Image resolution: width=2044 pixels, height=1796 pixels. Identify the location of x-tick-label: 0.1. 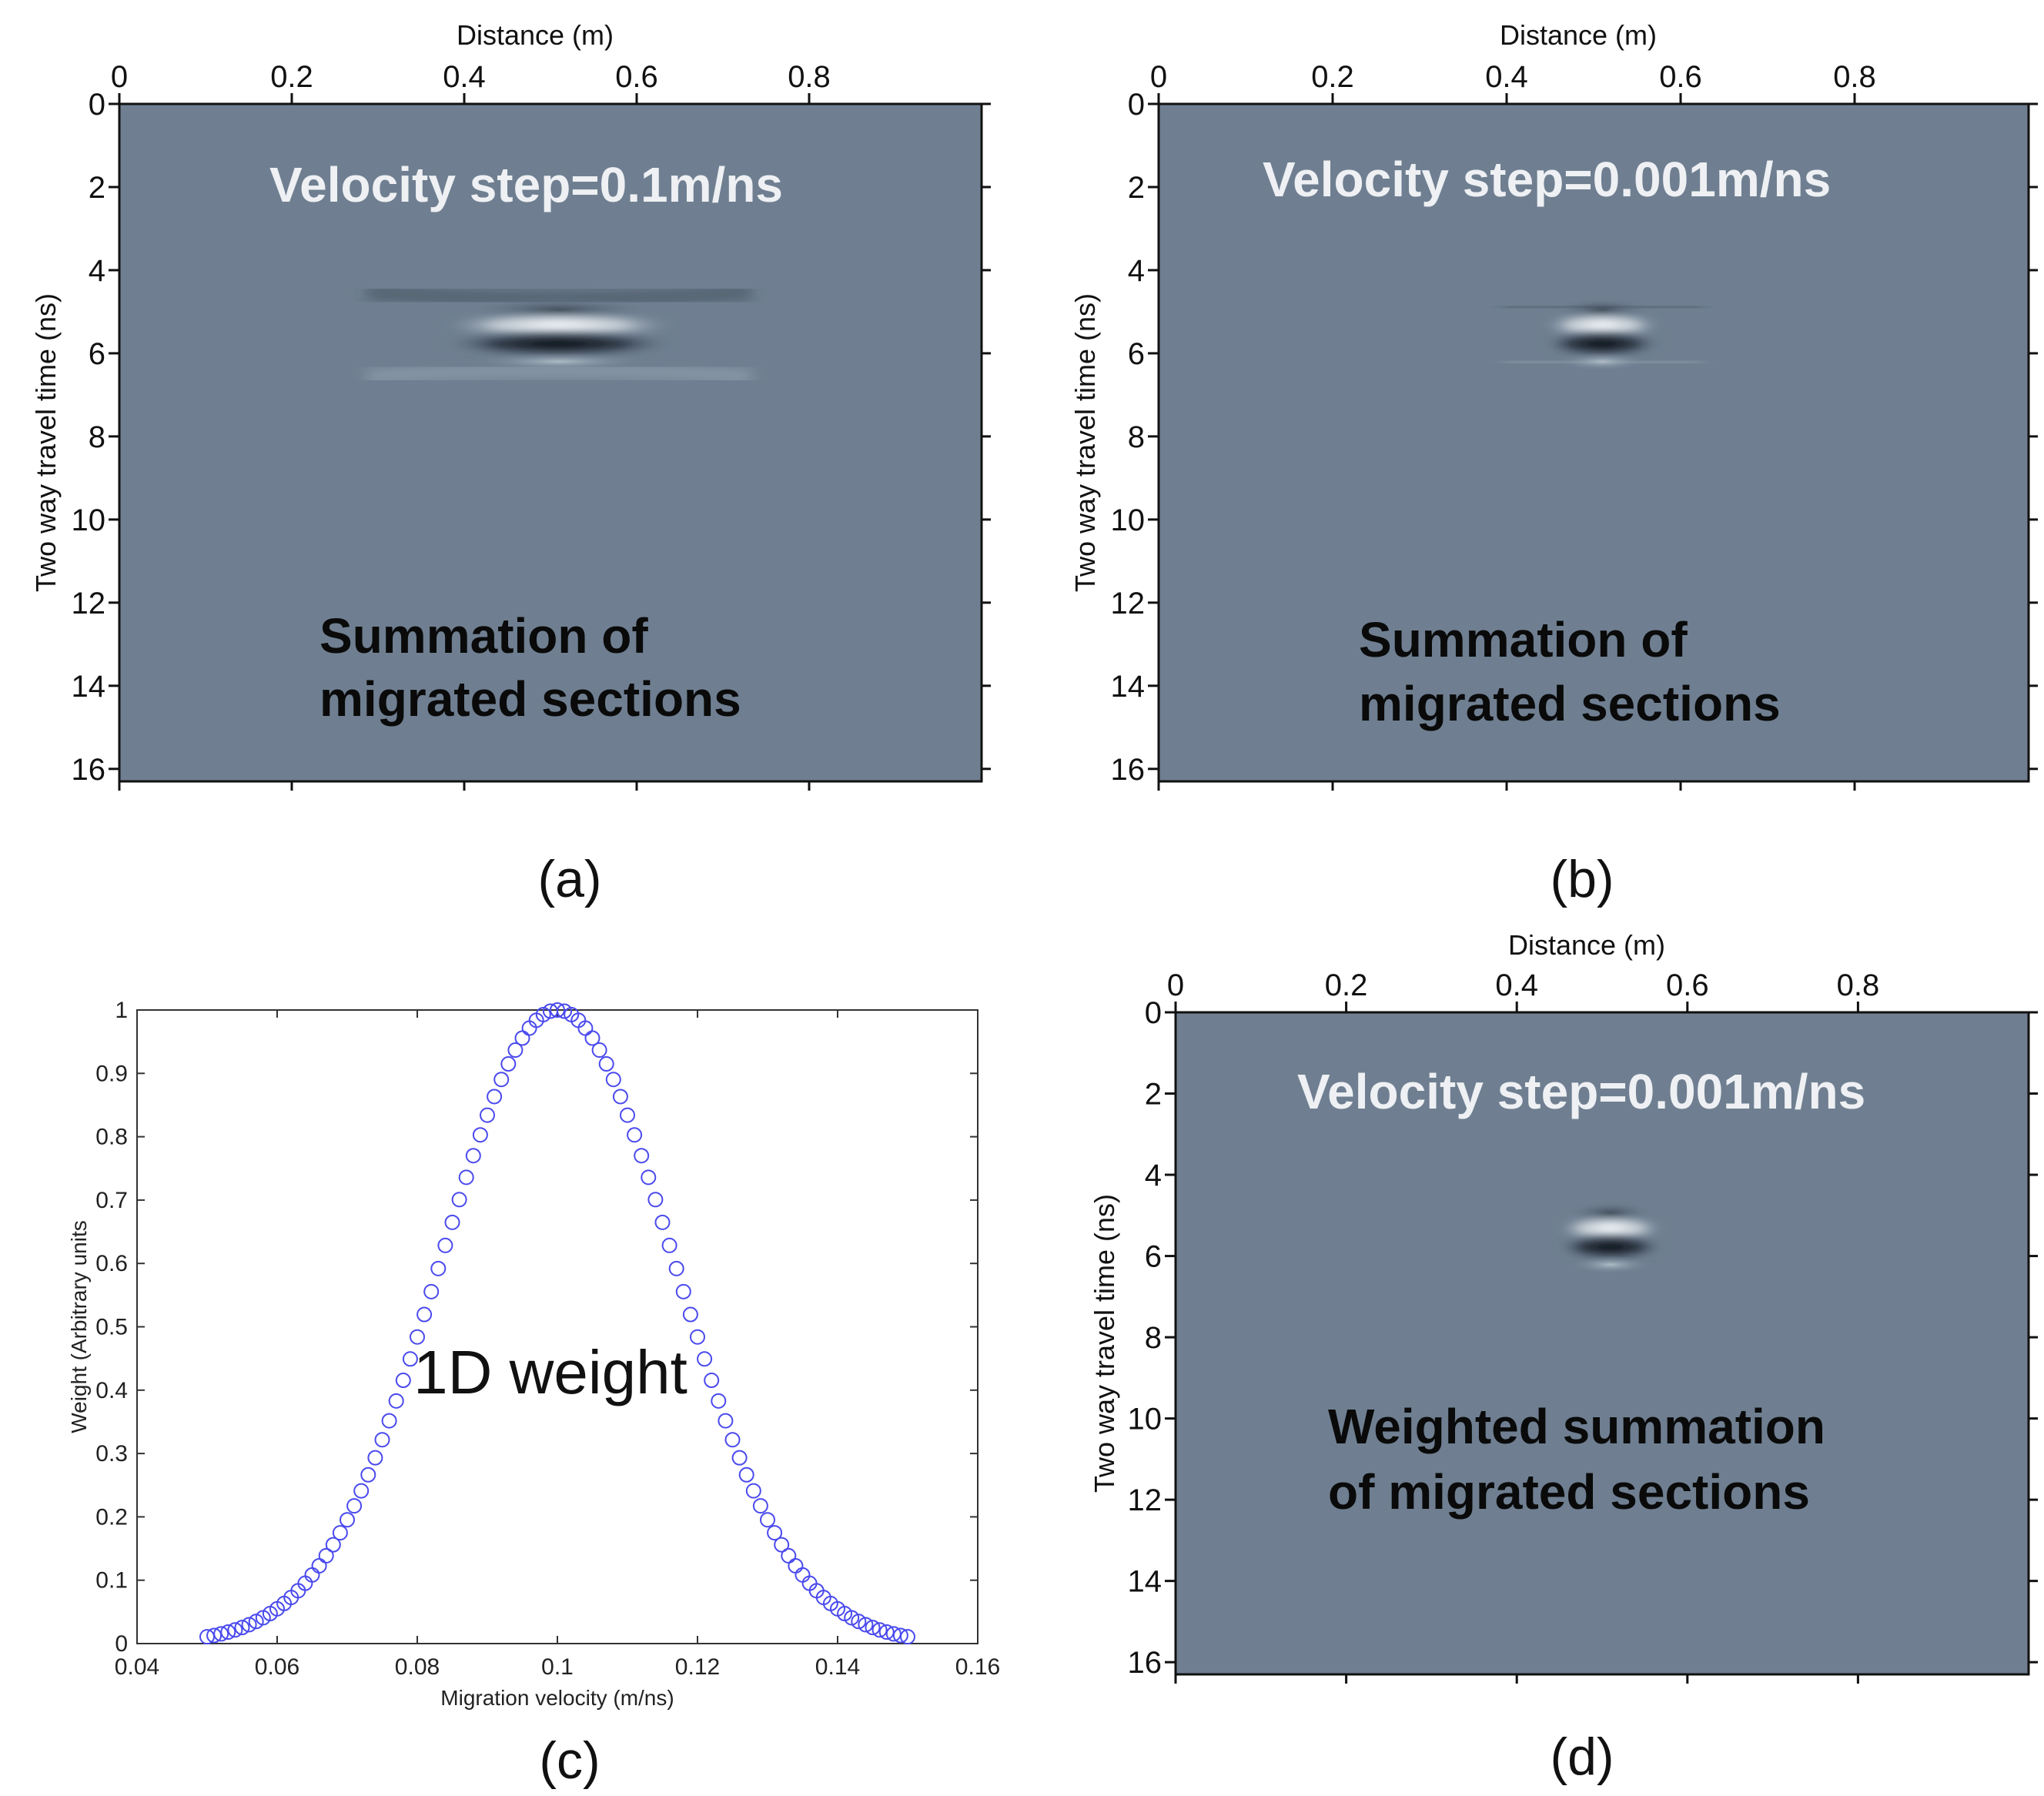
(557, 1667).